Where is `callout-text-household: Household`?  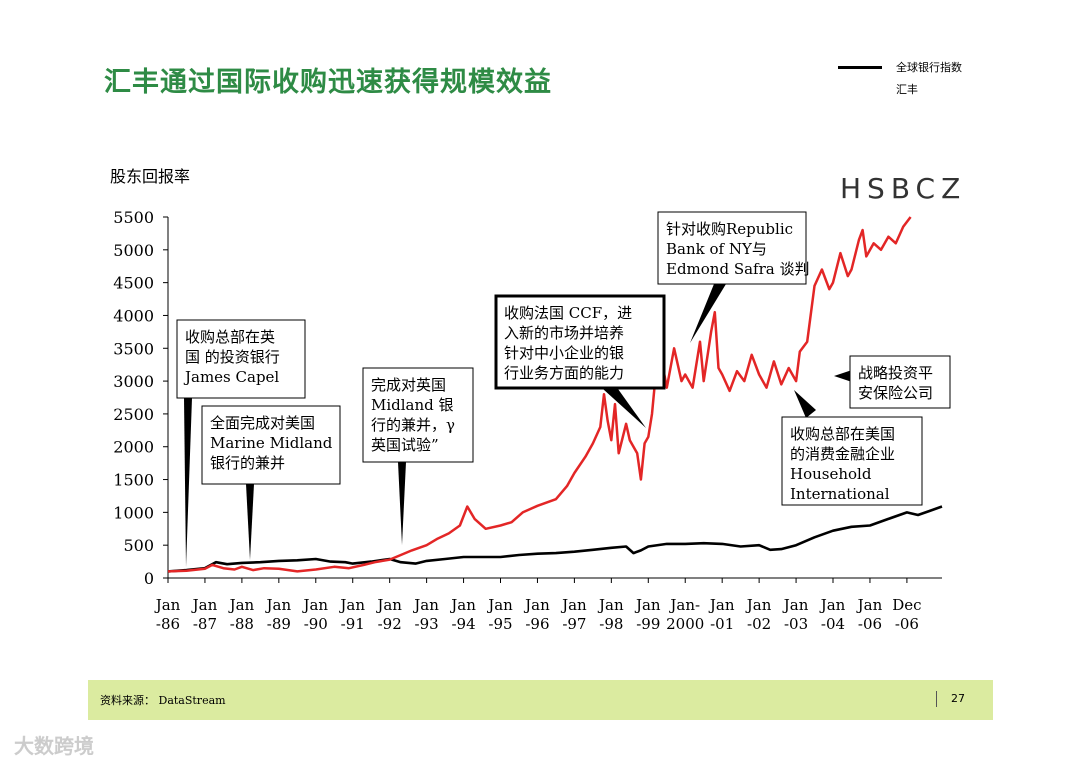
callout-text-household: Household is located at coordinates (831, 474).